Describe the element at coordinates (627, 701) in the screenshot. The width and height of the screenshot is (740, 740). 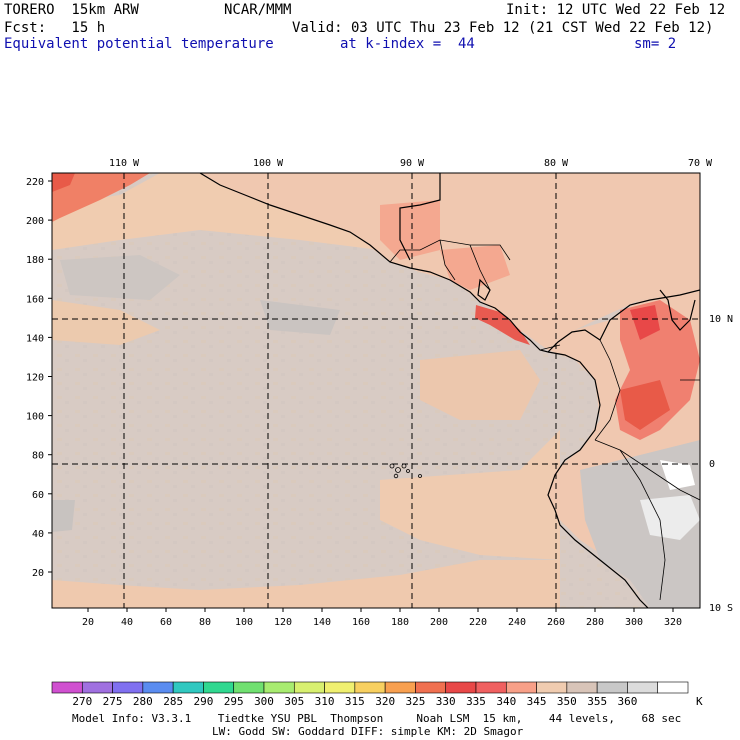
I see `colorbar-label: 360` at that location.